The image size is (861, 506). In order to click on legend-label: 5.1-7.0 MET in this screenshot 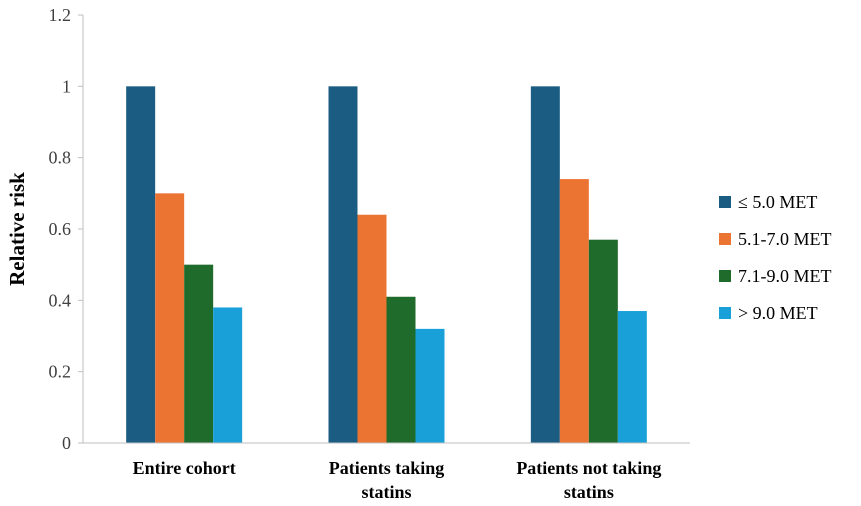, I will do `click(785, 239)`.